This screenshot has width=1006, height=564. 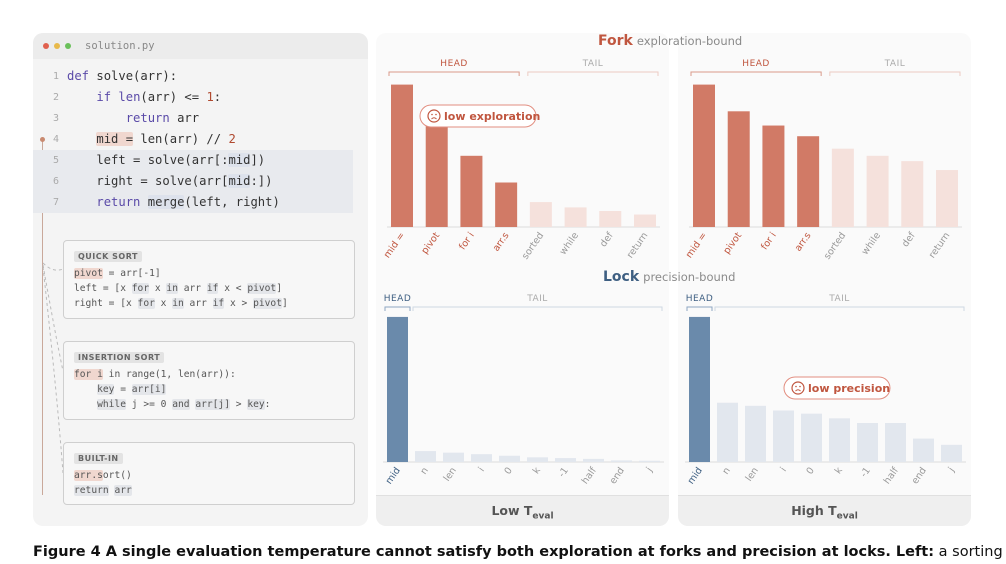 I want to click on strategy-code-line: right = [x for x in arr if x > pivot], so click(x=181, y=303).